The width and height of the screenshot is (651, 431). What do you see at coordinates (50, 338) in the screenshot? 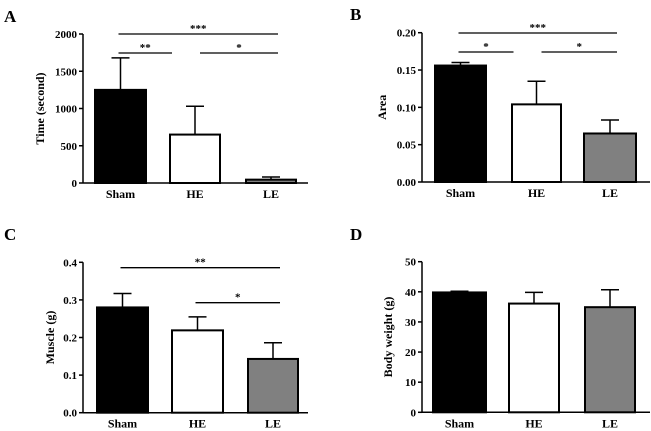
I see `y-axis-label: Muscle (g)` at bounding box center [50, 338].